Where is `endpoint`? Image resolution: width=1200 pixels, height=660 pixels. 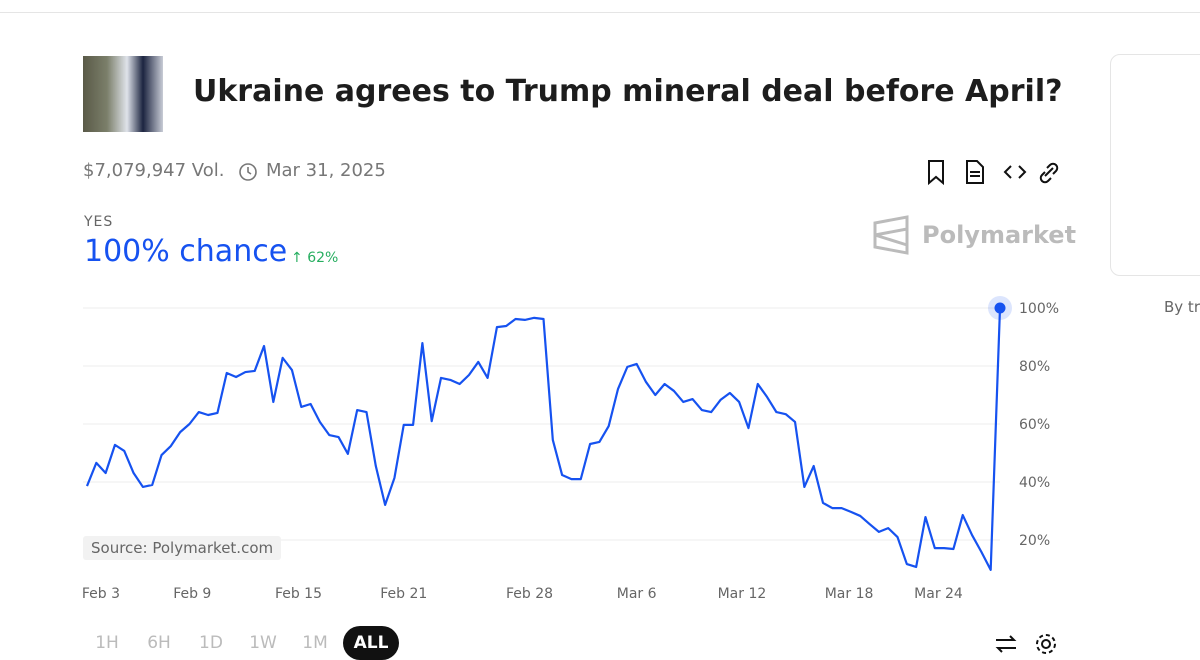 endpoint is located at coordinates (1000, 308).